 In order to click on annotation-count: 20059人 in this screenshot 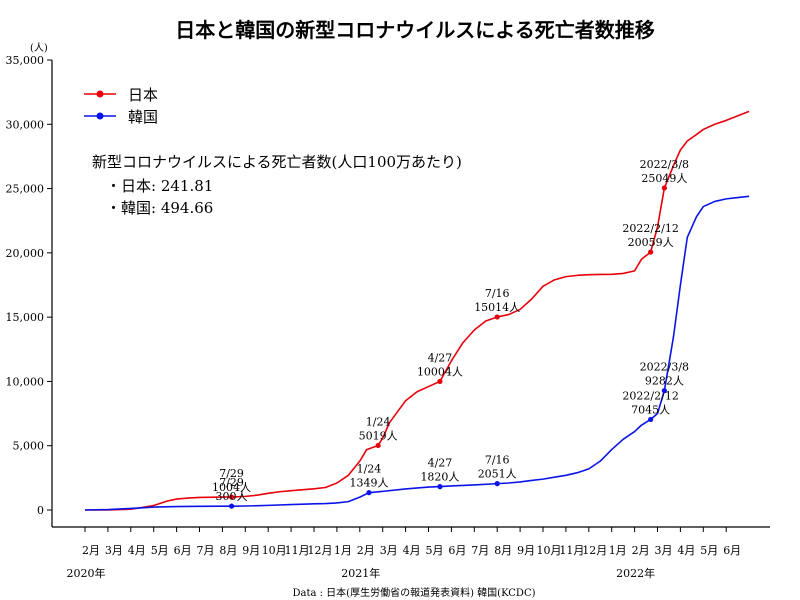, I will do `click(651, 242)`.